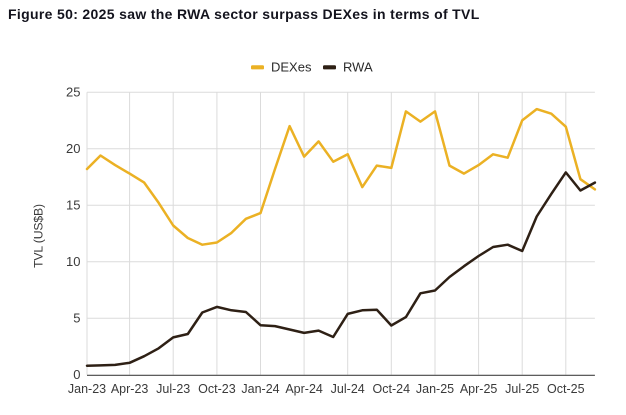 The image size is (626, 415). What do you see at coordinates (73, 261) in the screenshot?
I see `svg-text: 10` at bounding box center [73, 261].